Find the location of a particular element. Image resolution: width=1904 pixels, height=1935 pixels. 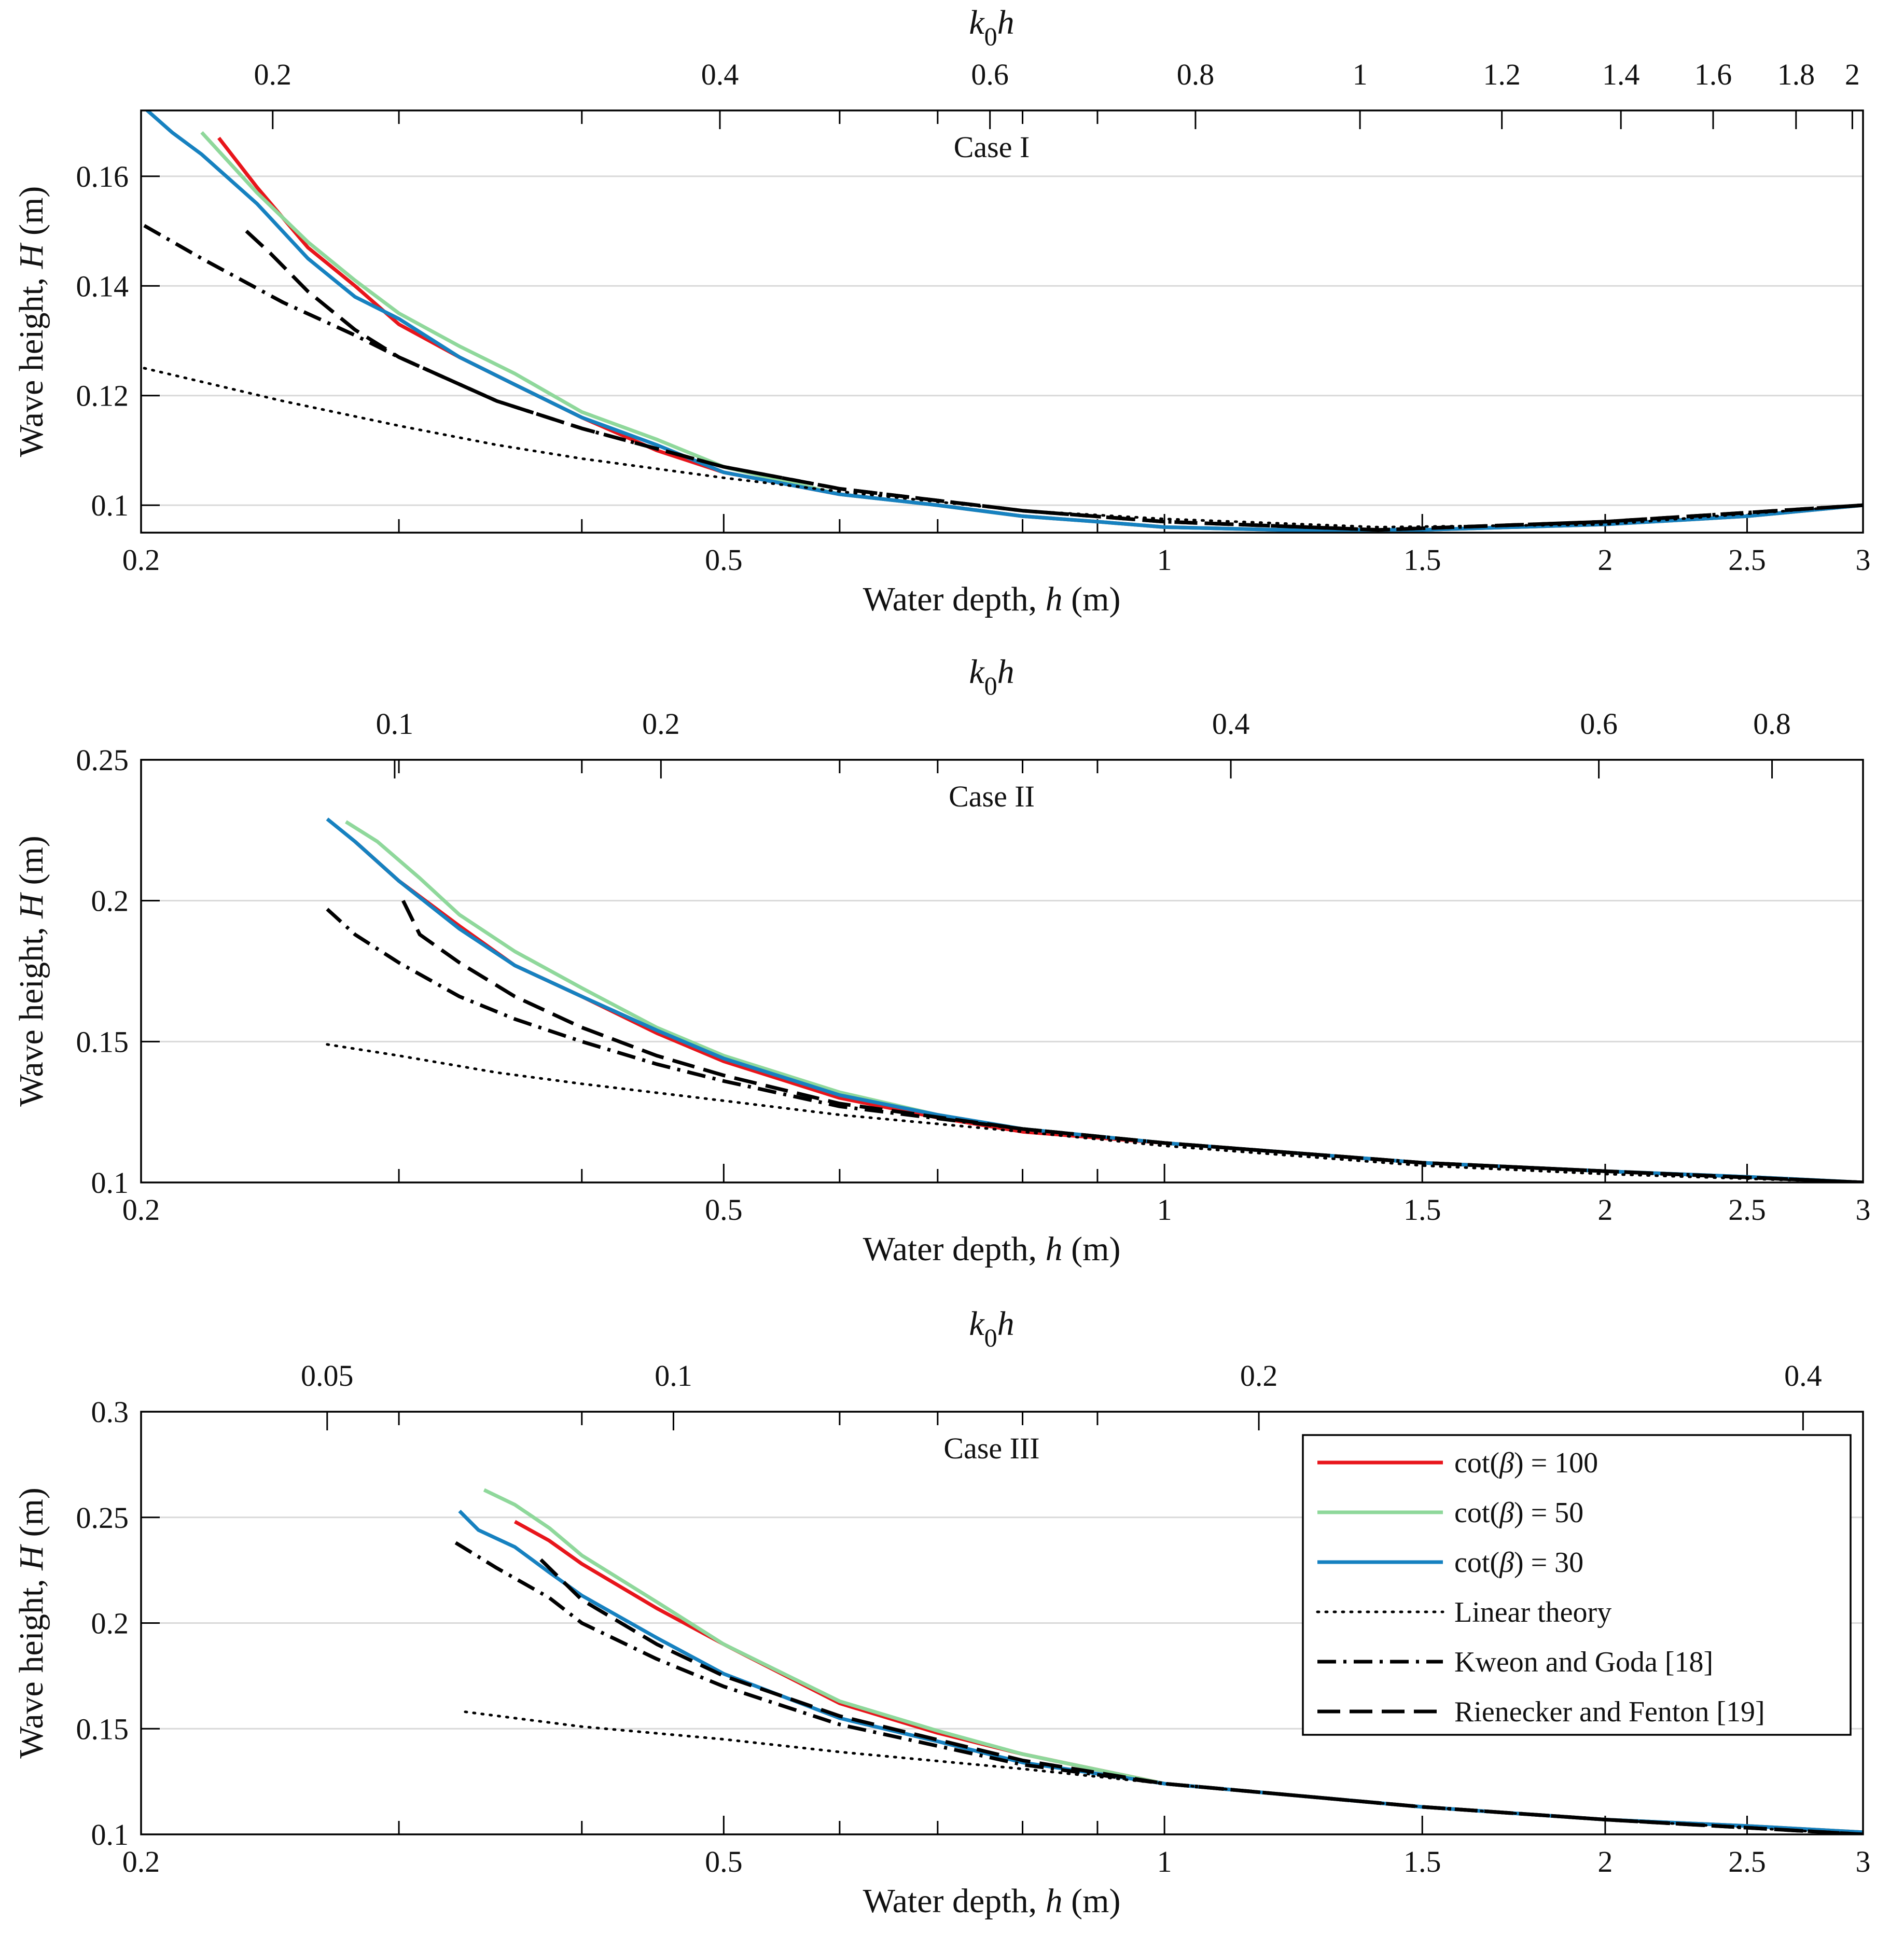

top-tick-label: 1.2 is located at coordinates (1502, 74).